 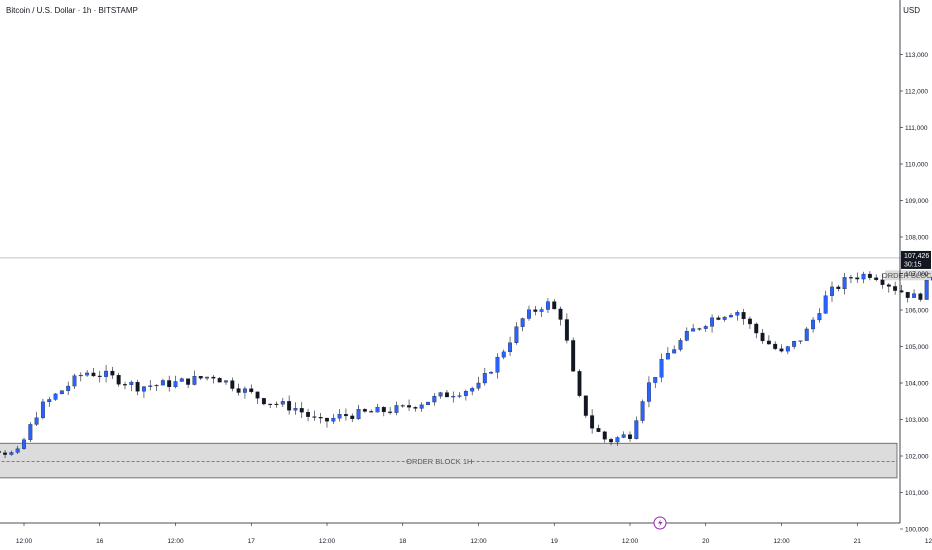 I want to click on lightning-icon, so click(x=660, y=523).